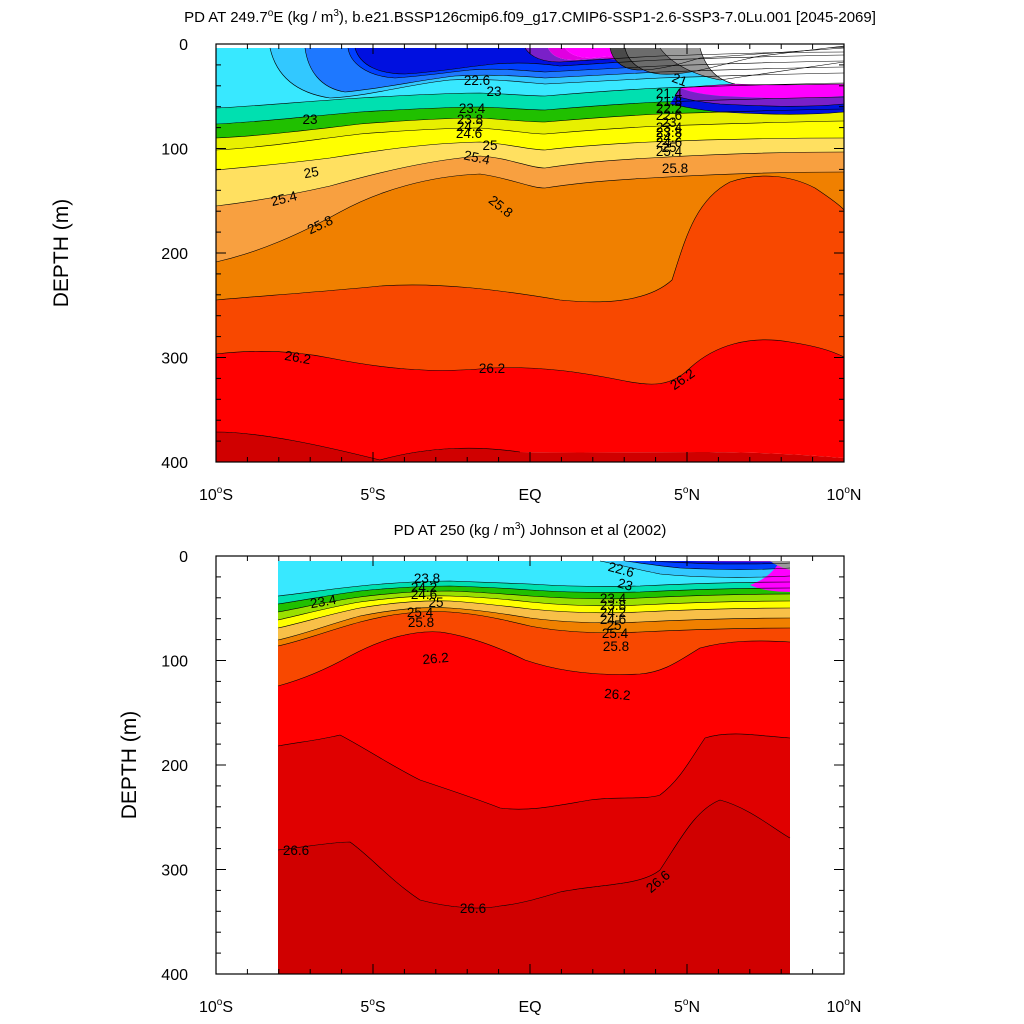 Image resolution: width=1024 pixels, height=1024 pixels. What do you see at coordinates (687, 494) in the screenshot?
I see `x-tick-label: 5oN` at bounding box center [687, 494].